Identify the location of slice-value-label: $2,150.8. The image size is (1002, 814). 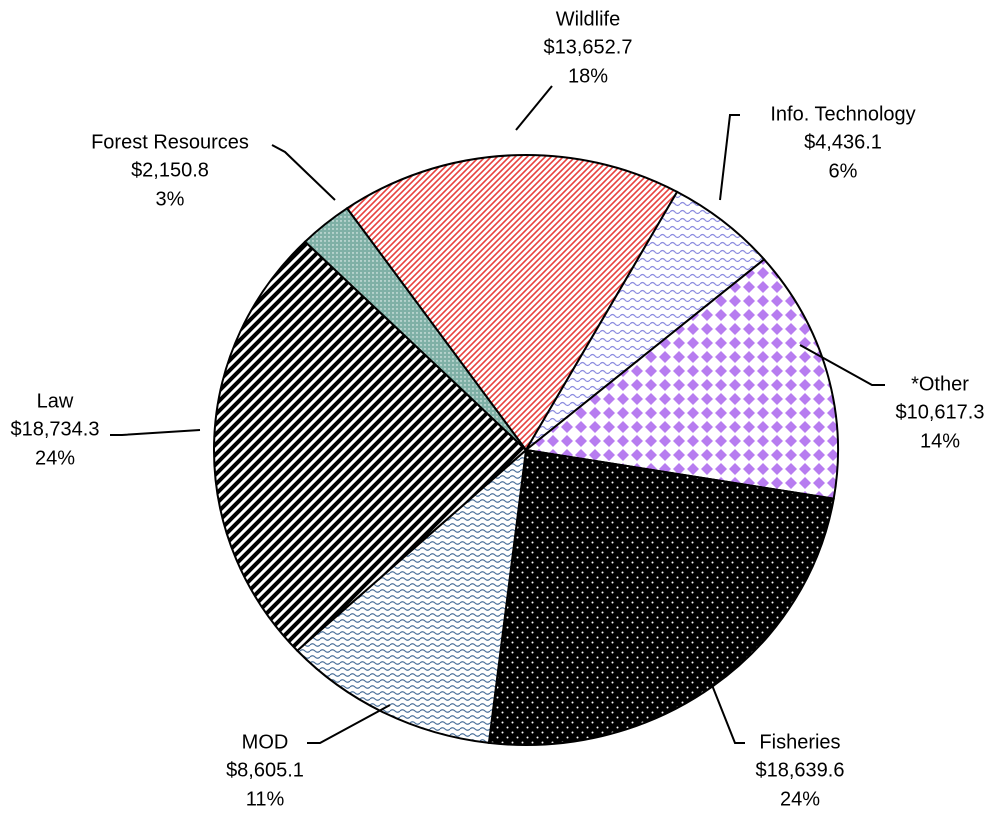
(170, 170).